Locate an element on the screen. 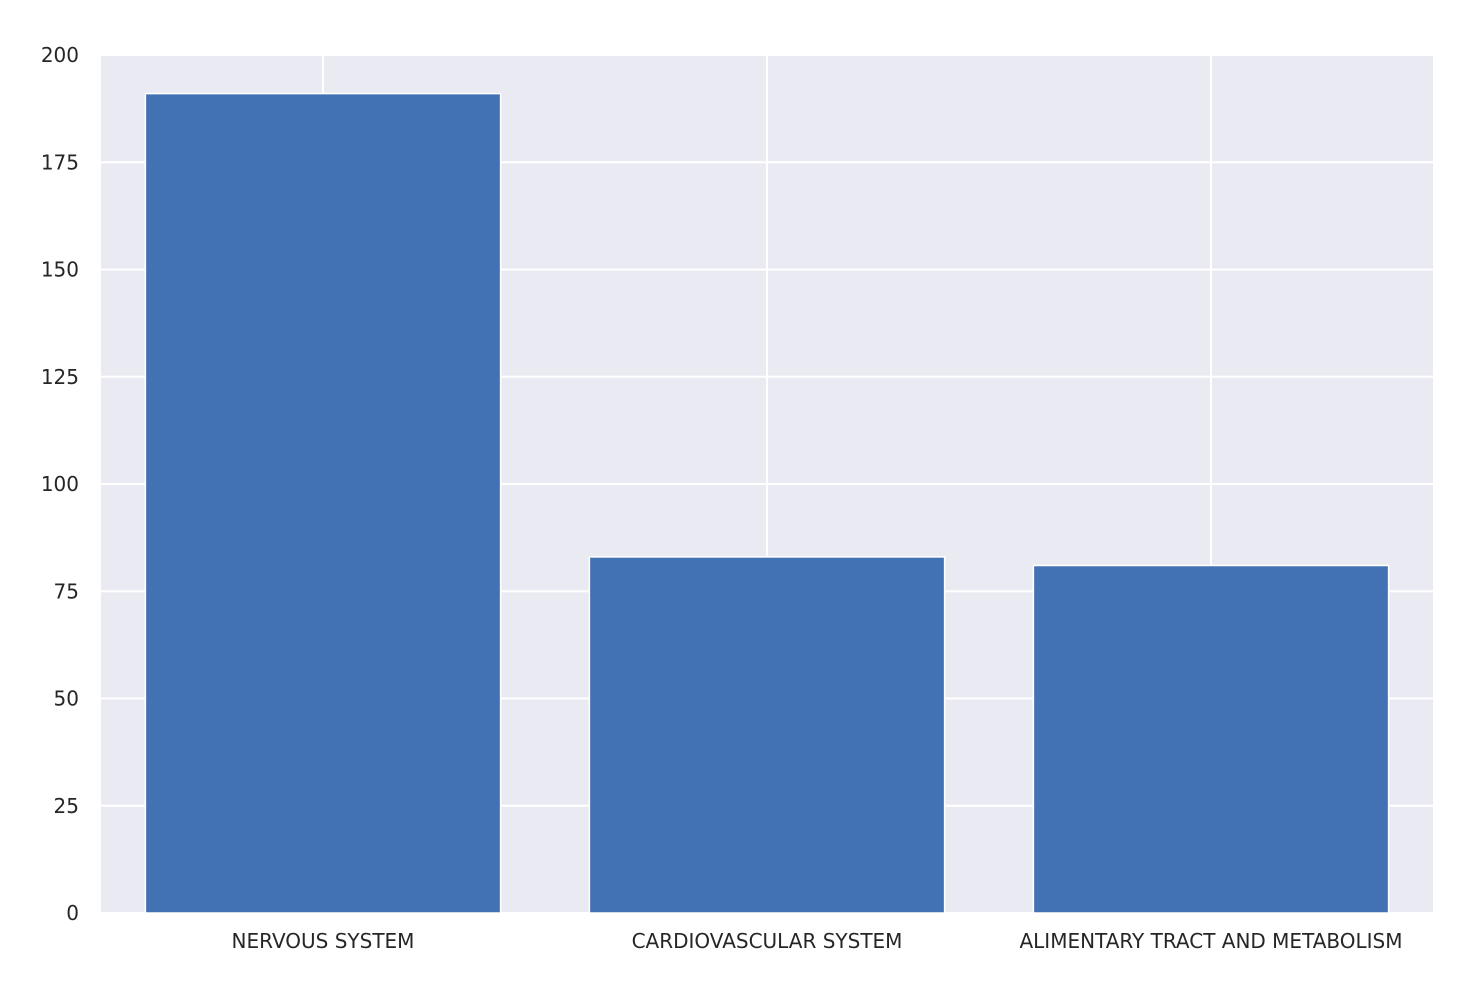 The width and height of the screenshot is (1466, 984). y-tick-label: 25 is located at coordinates (66, 806).